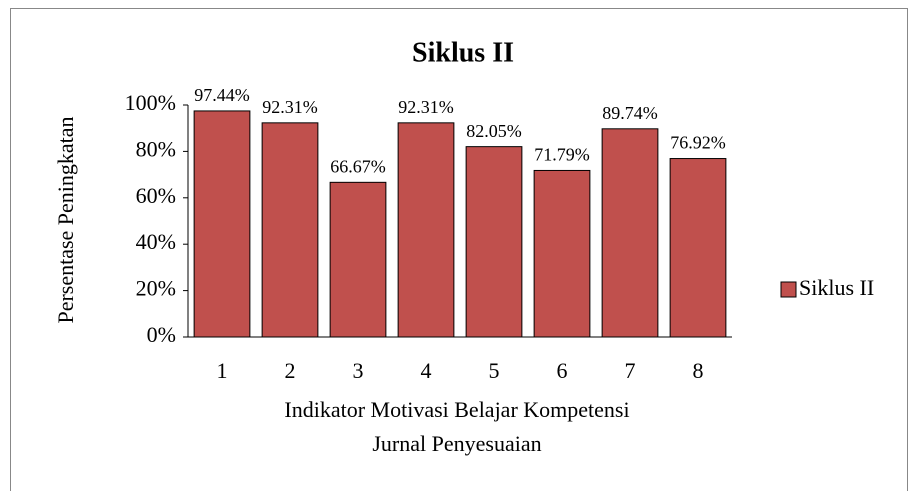  I want to click on value-label: 97.44%, so click(222, 95).